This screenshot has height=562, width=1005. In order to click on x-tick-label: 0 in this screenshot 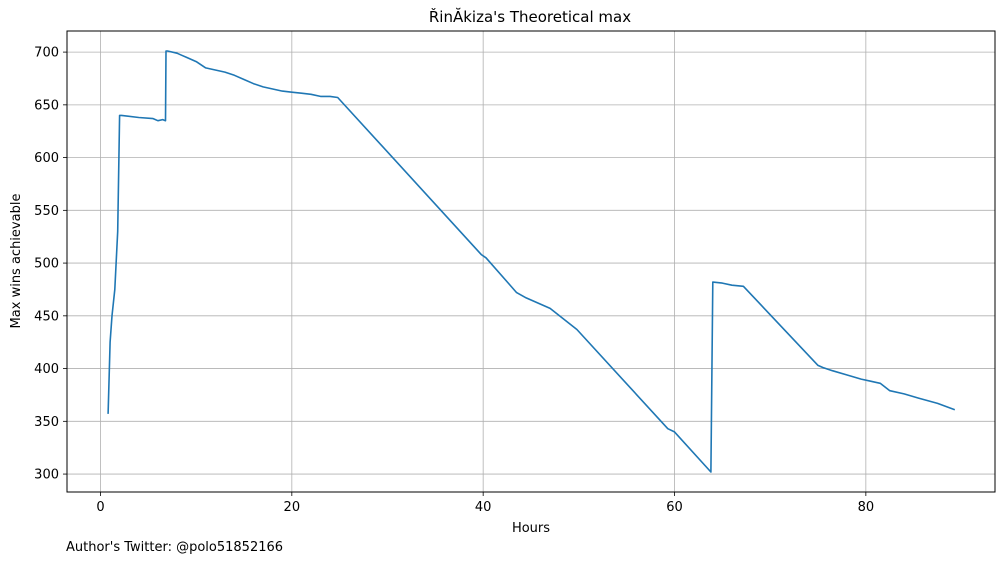, I will do `click(100, 507)`.